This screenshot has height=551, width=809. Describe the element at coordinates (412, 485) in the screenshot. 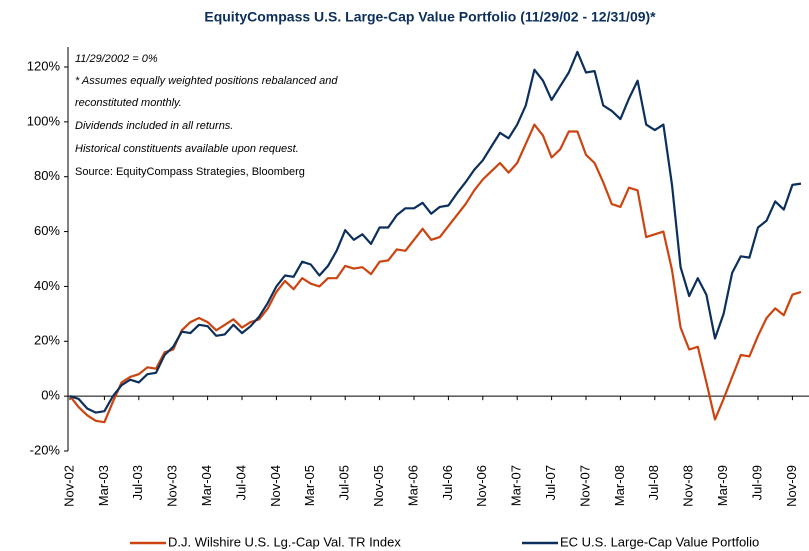

I see `x-tick-label: Mar-06` at that location.